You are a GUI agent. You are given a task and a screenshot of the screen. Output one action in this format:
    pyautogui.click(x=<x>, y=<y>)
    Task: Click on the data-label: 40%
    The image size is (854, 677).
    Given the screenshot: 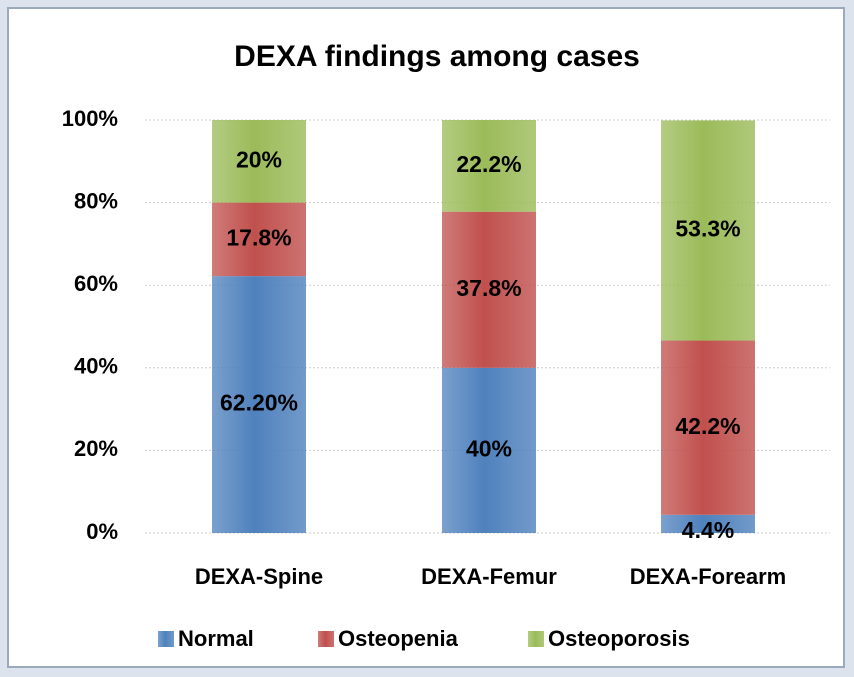 What is the action you would take?
    pyautogui.click(x=489, y=448)
    